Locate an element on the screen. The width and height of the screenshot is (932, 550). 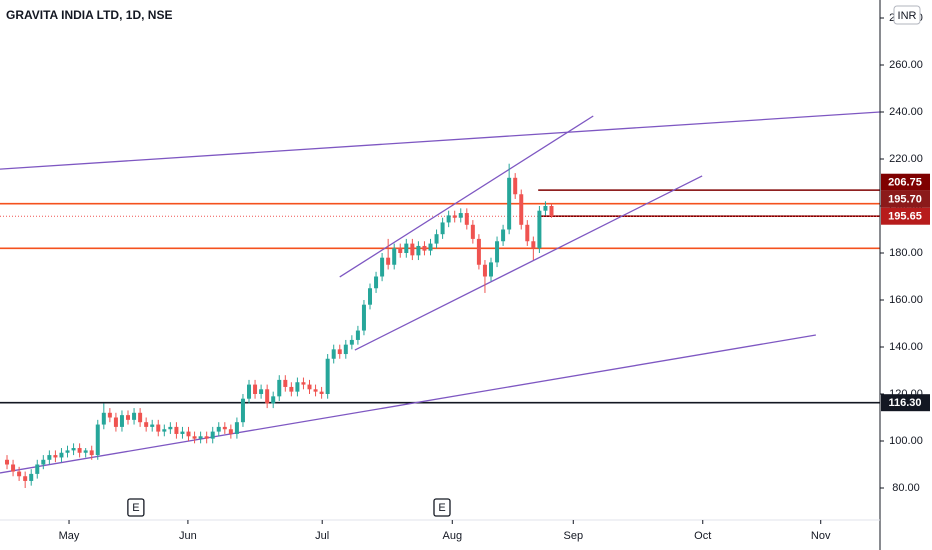
chart-title: GRAVITA INDIA LTD, 1D, NSE is located at coordinates (89, 15).